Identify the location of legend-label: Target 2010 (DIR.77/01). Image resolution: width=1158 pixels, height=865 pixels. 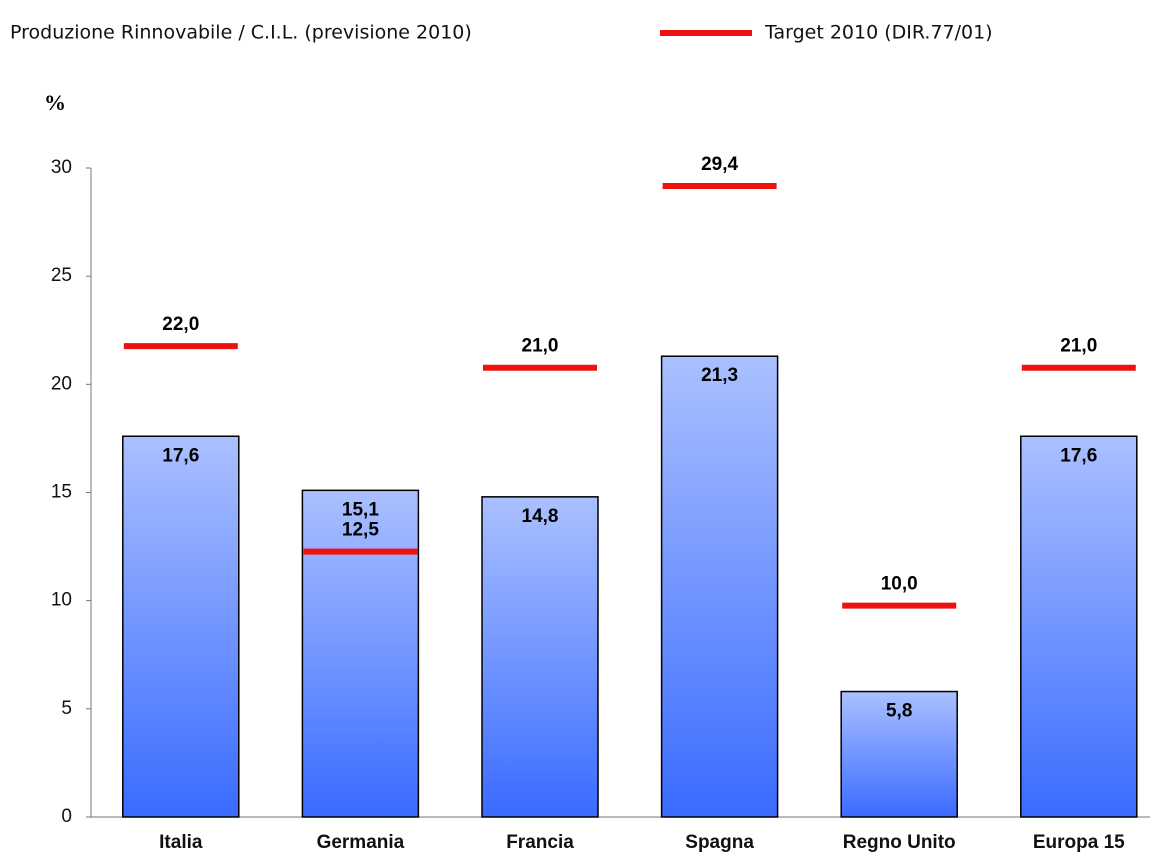
(878, 33).